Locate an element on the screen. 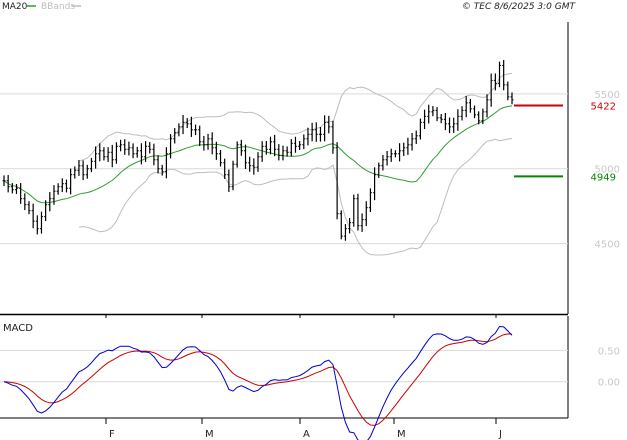 The image size is (627, 440). copyright-text: © TEC 8/6/2025 3:0 GMT is located at coordinates (519, 7).